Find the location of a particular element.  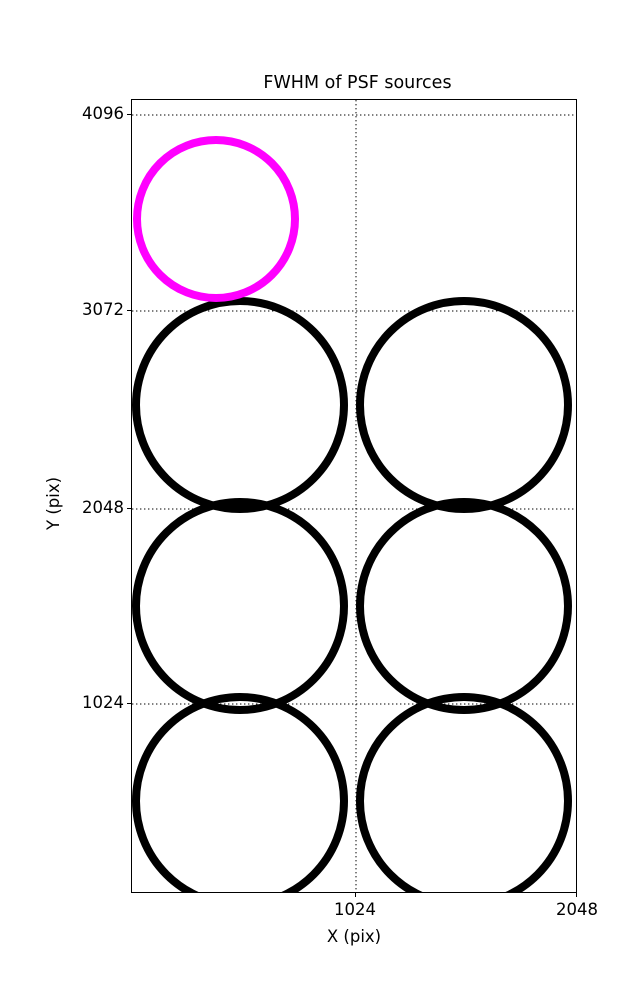

page-title: FWHM of PSF sources is located at coordinates (357, 83).